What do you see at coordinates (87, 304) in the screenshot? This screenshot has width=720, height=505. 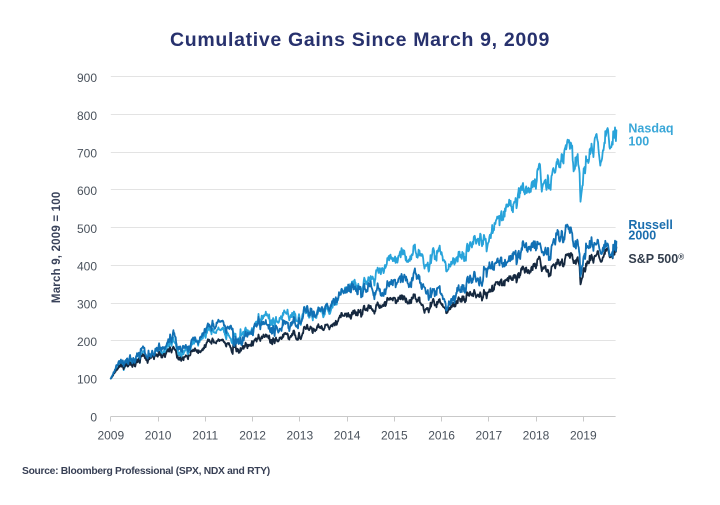 I see `svg-text: 300` at bounding box center [87, 304].